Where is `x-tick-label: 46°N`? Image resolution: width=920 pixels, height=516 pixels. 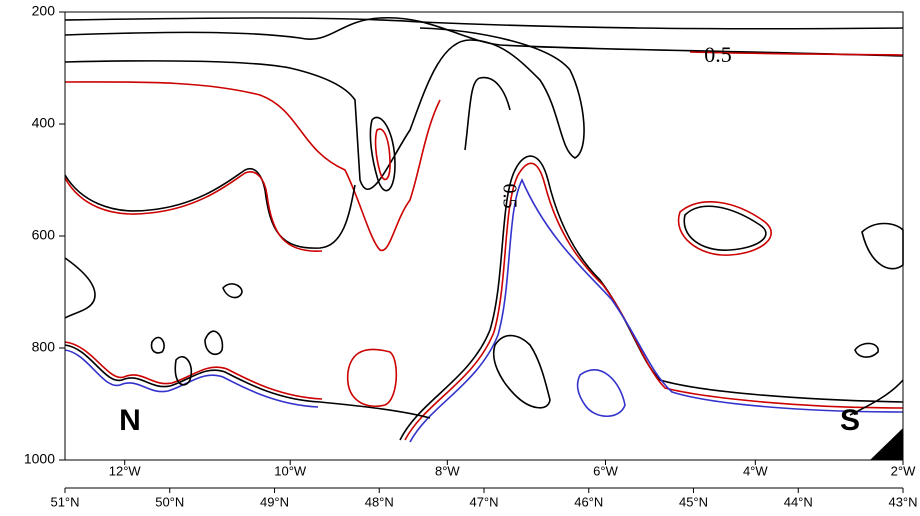
x-tick-label: 46°N is located at coordinates (588, 501).